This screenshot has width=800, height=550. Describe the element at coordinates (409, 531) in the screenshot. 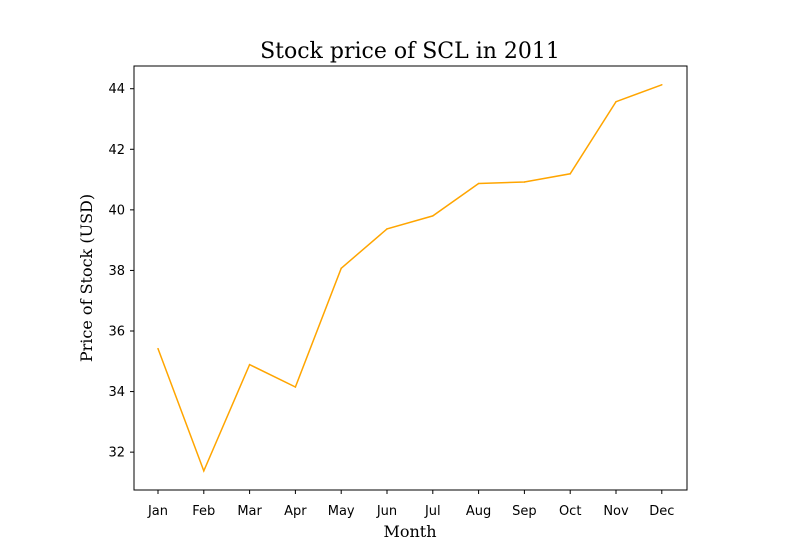

I see `x-axis-label: Month` at that location.